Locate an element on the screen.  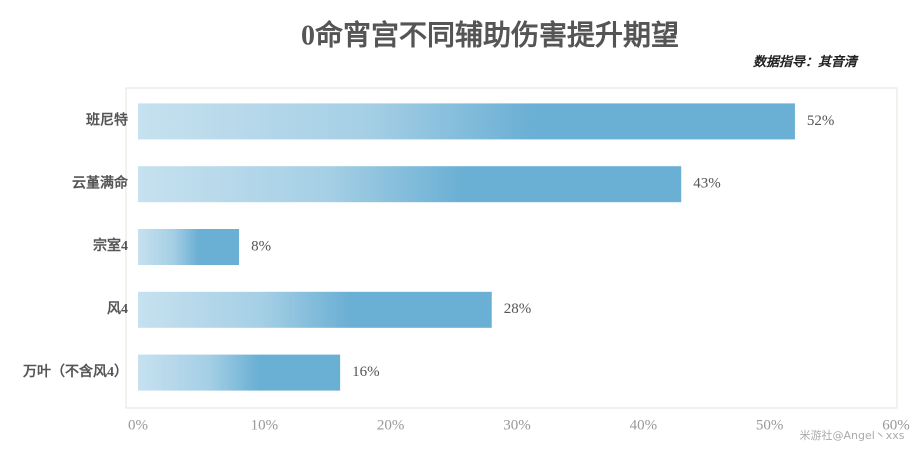
y-tick-label: 宗室4 is located at coordinates (110, 245).